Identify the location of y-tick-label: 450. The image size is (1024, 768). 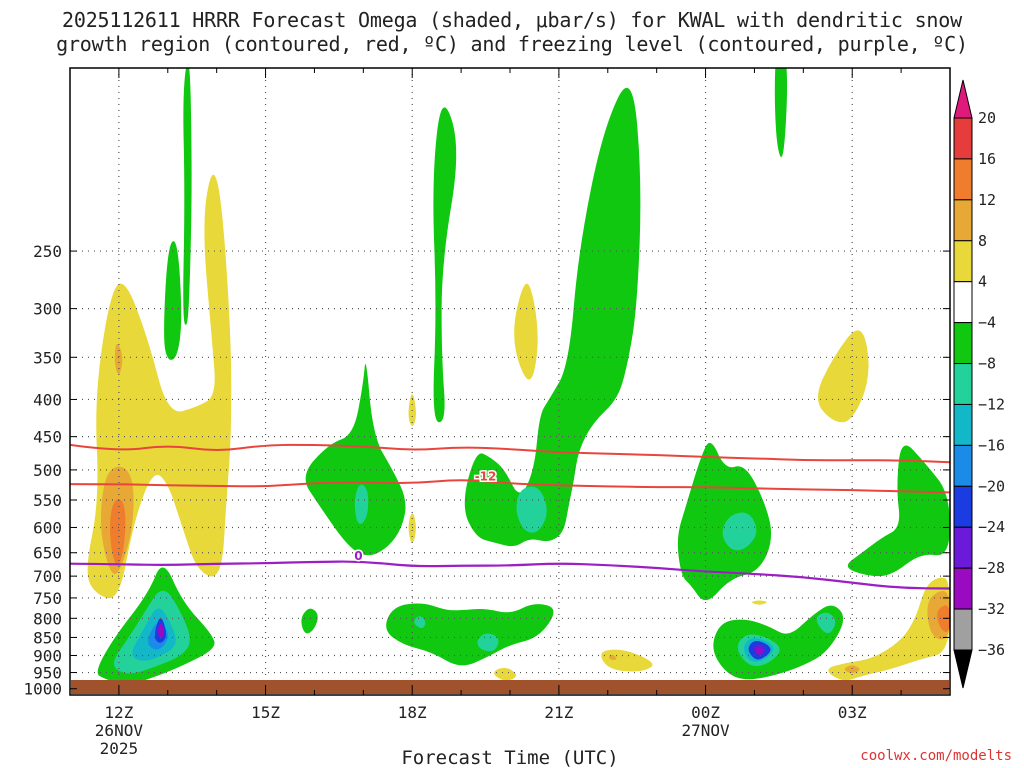
(47, 437).